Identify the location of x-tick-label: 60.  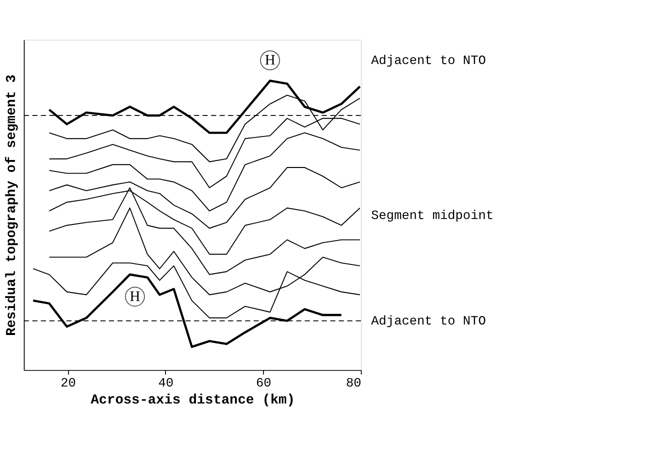
(264, 383).